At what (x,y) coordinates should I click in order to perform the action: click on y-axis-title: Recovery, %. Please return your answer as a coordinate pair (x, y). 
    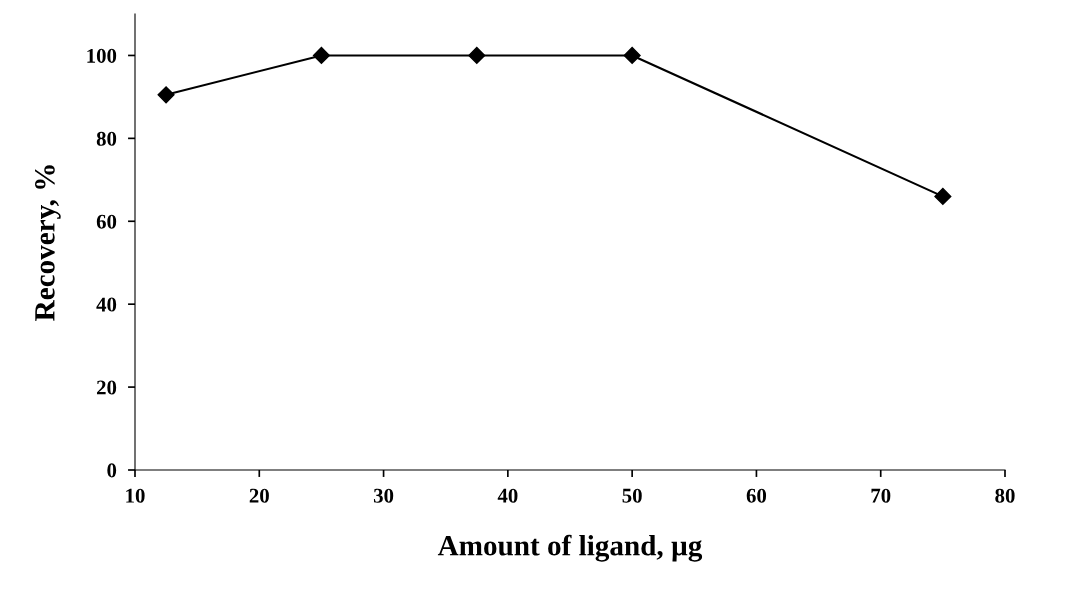
    Looking at the image, I should click on (48, 243).